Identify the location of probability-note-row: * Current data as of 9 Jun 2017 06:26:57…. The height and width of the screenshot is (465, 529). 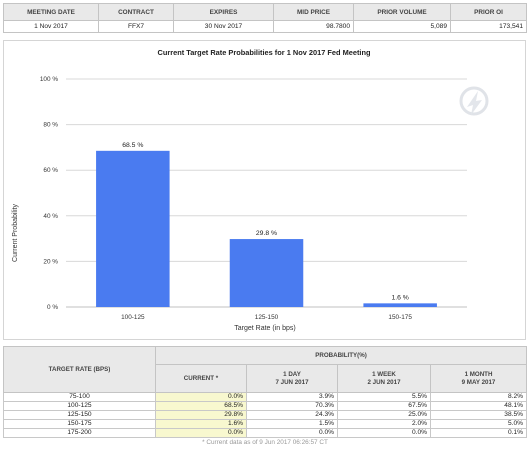
(265, 443).